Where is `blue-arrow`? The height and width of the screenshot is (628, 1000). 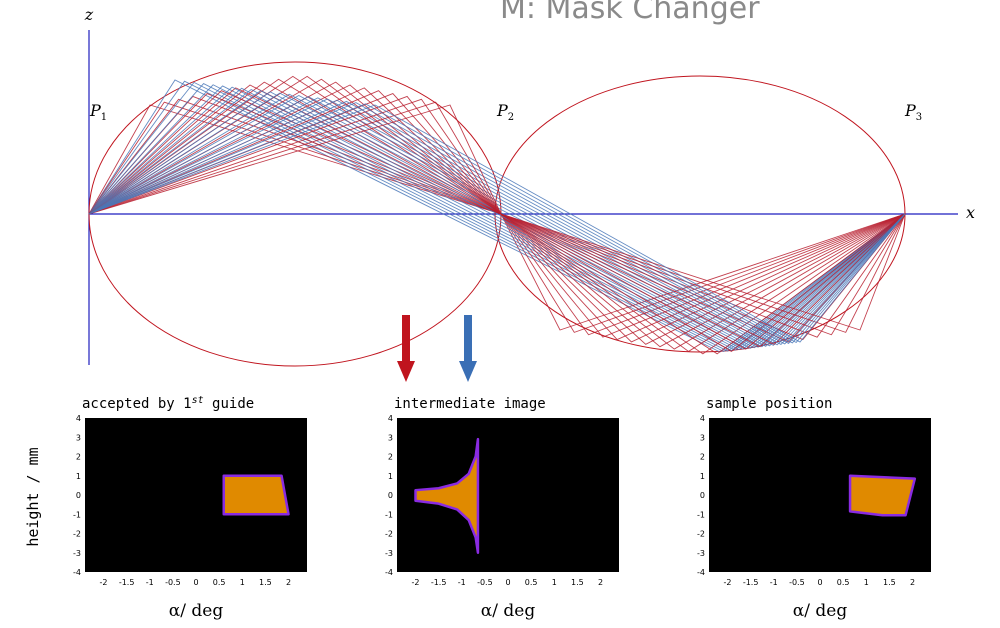 blue-arrow is located at coordinates (468, 348).